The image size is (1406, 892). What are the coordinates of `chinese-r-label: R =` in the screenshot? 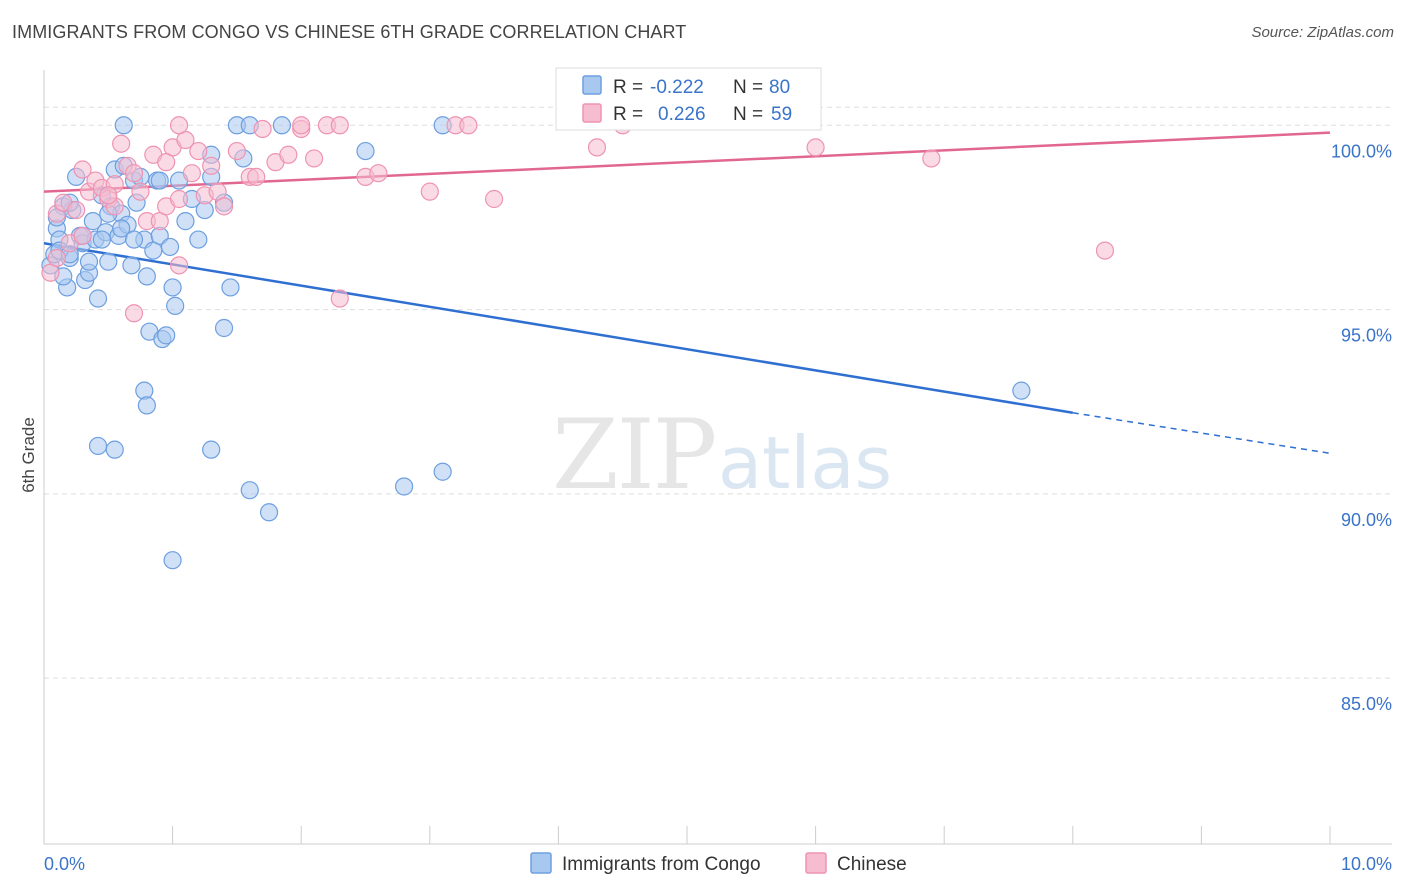 It's located at (628, 114).